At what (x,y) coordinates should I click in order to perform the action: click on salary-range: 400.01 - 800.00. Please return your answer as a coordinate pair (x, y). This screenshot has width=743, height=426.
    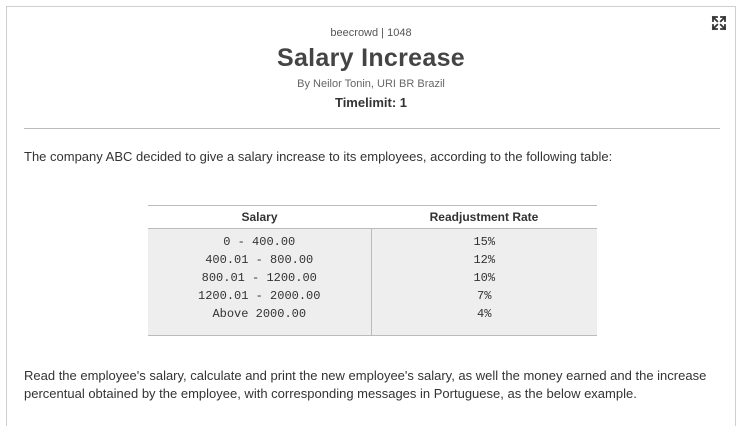
    Looking at the image, I should click on (259, 260).